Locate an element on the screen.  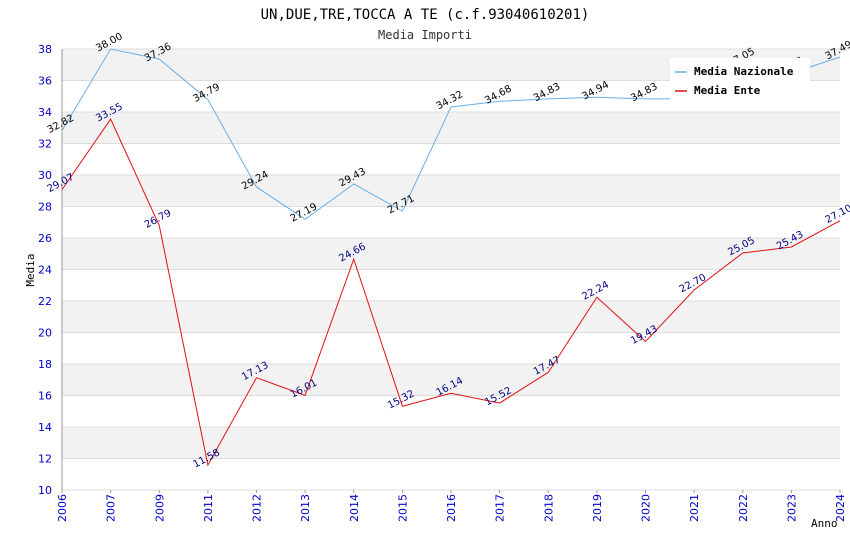
legend-label-media-nazionale: Media Nazionale is located at coordinates (744, 71).